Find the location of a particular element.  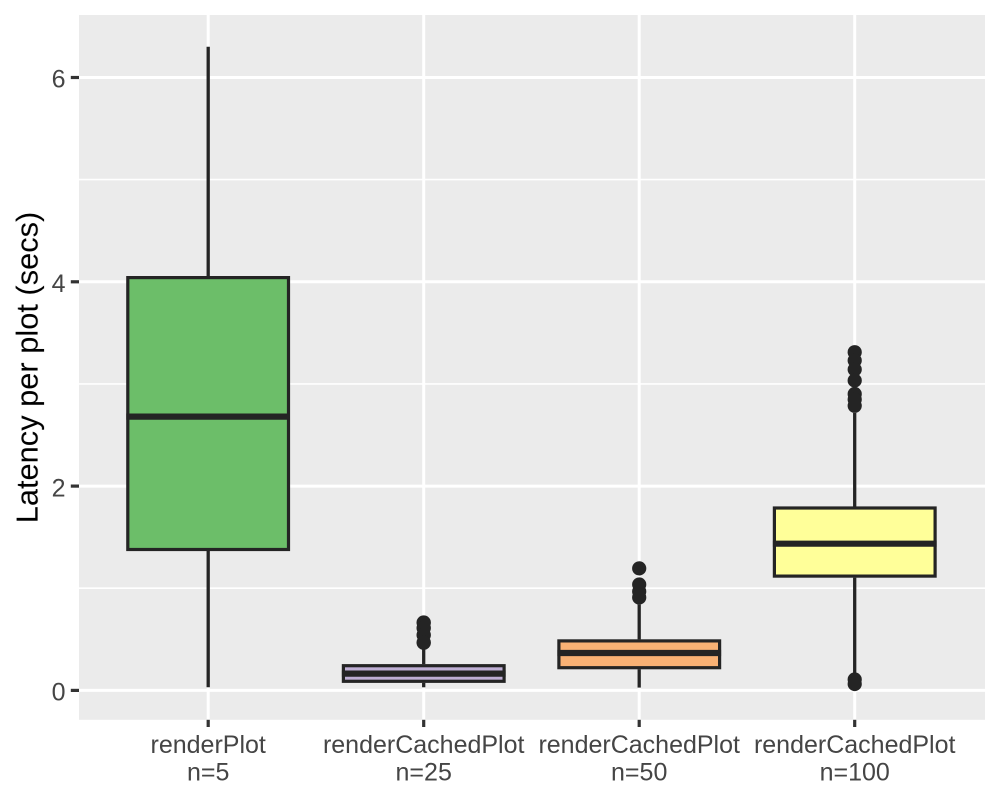

svg-text: 4 is located at coordinates (59, 284).